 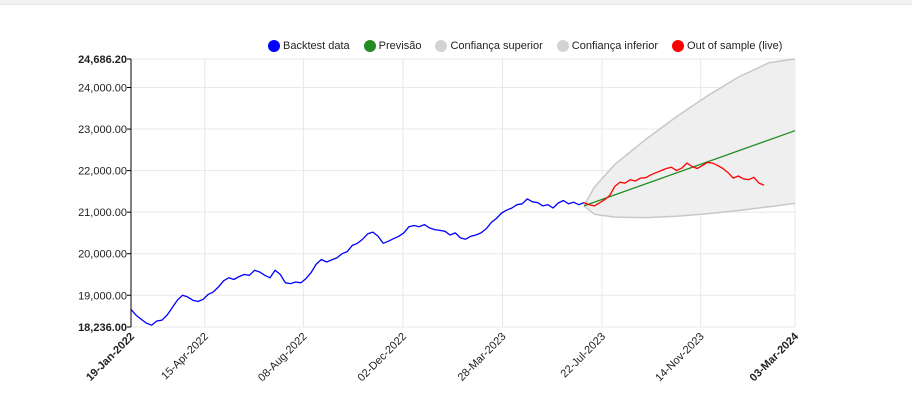 I want to click on legend-item-backtest: Backtest data, so click(x=309, y=46).